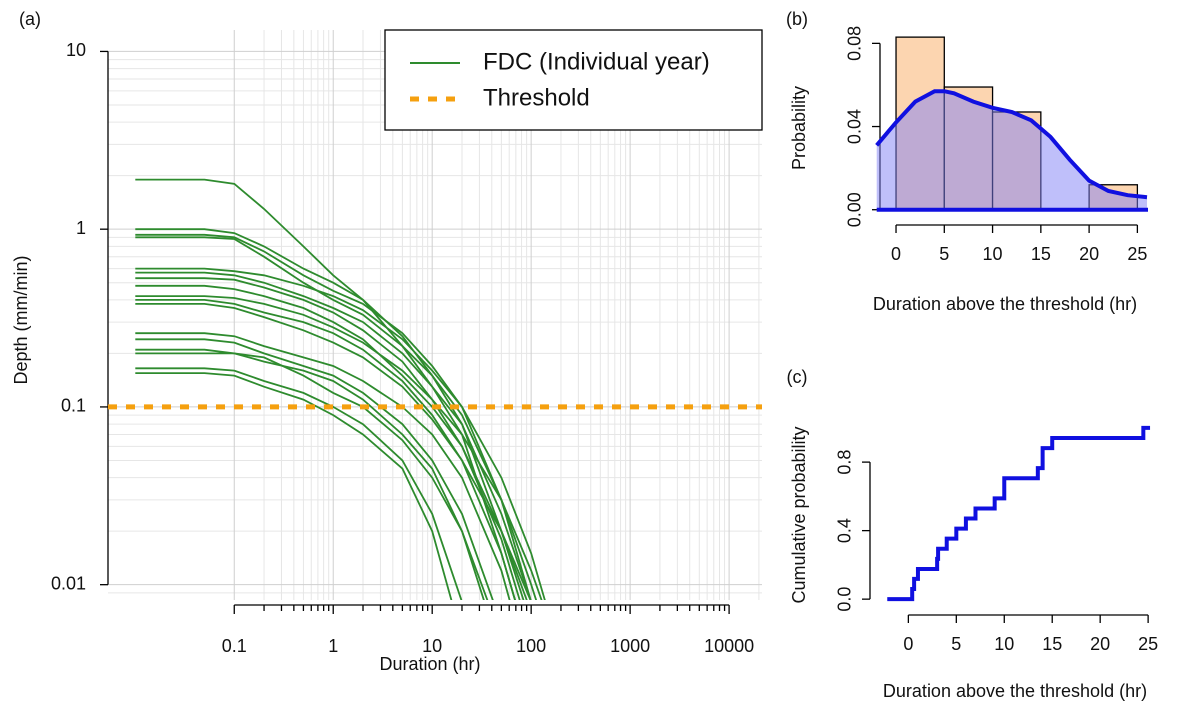 This screenshot has width=1181, height=707. I want to click on y-tick-label: 0.01, so click(68, 583).